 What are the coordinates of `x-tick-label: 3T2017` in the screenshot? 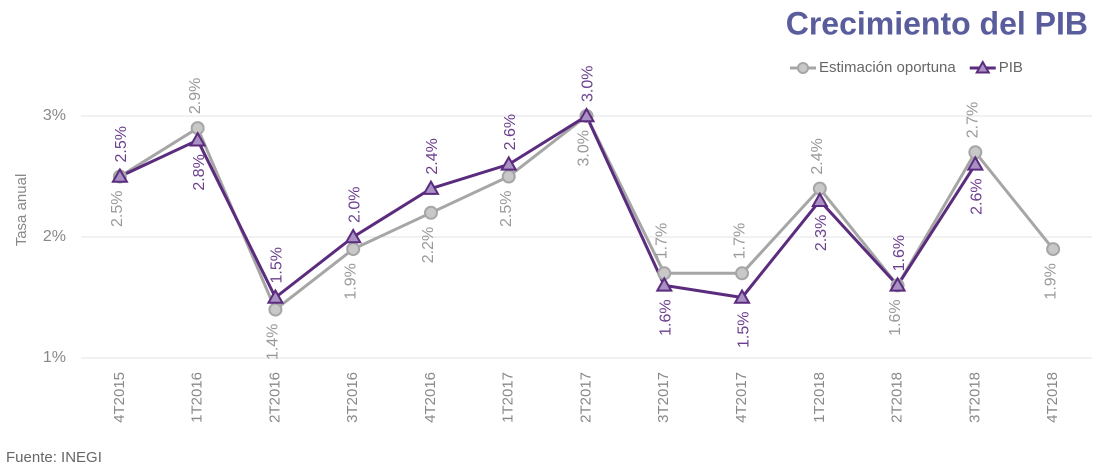 It's located at (663, 397).